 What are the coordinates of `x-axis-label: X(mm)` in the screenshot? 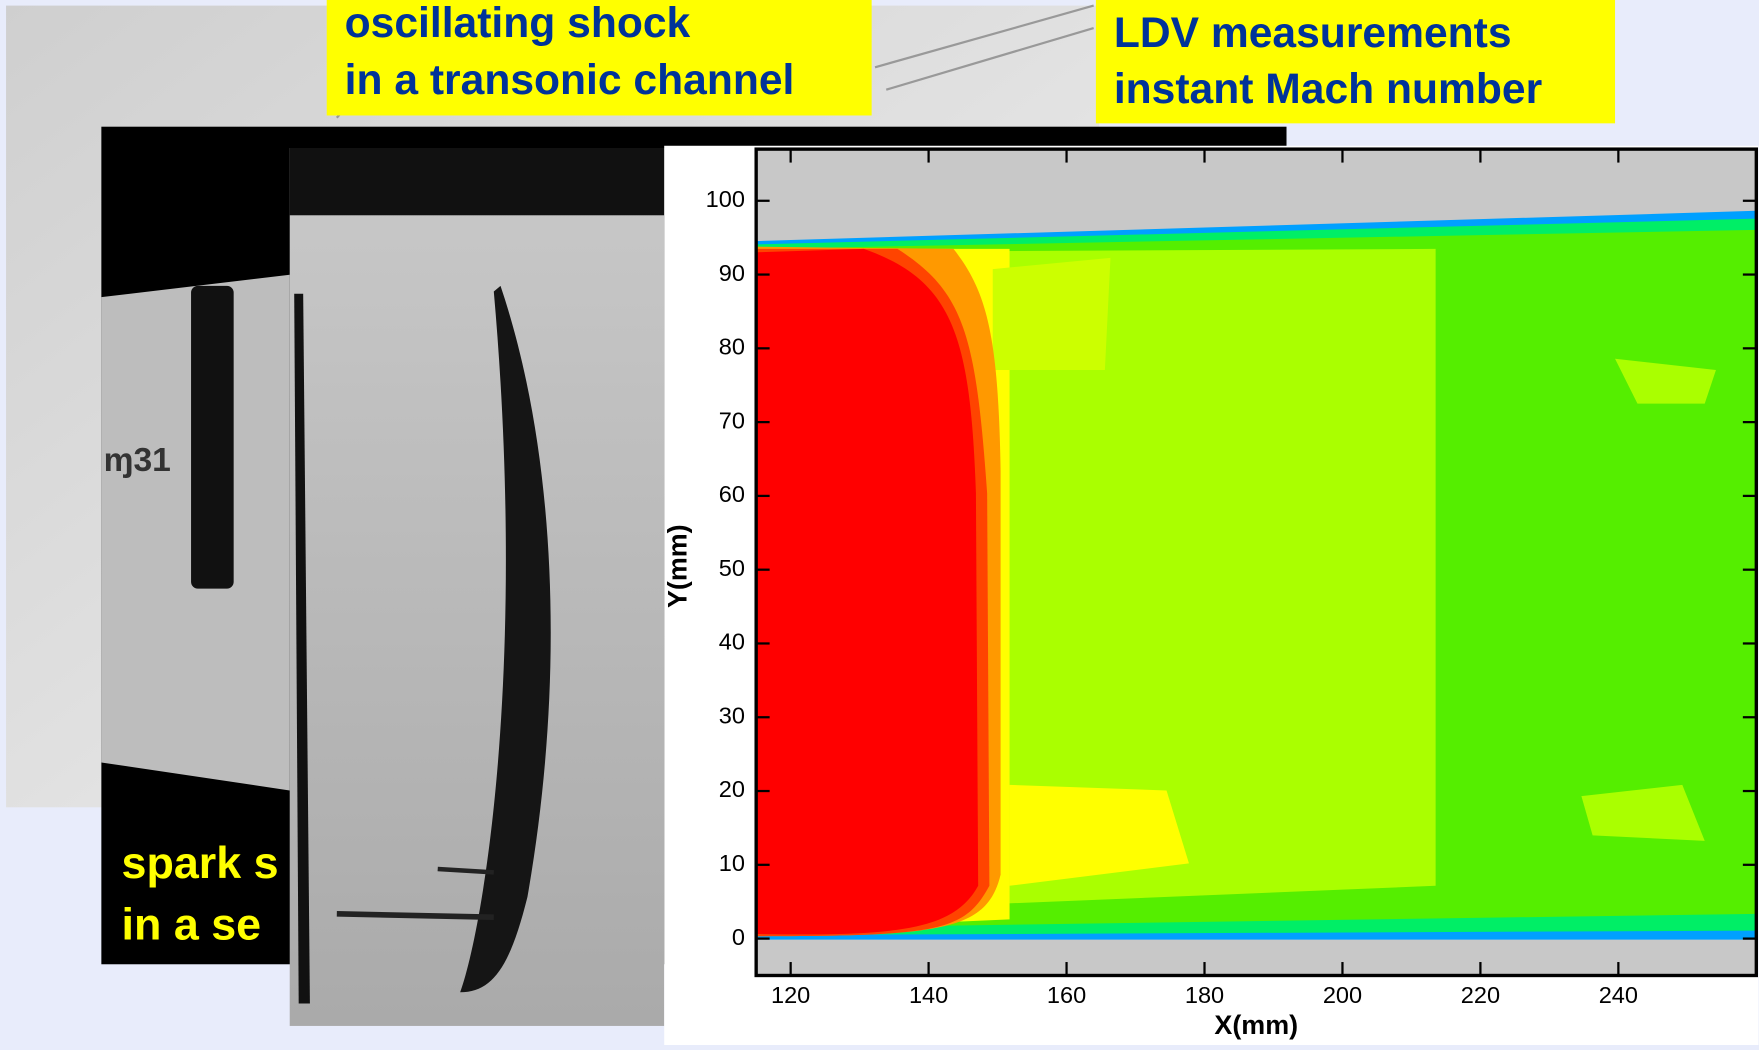 It's located at (1256, 1025).